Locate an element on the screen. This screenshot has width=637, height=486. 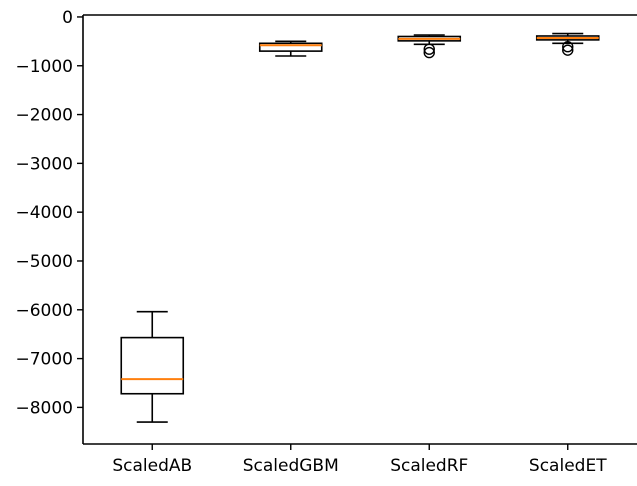
box-scaledrf is located at coordinates (429, 46).